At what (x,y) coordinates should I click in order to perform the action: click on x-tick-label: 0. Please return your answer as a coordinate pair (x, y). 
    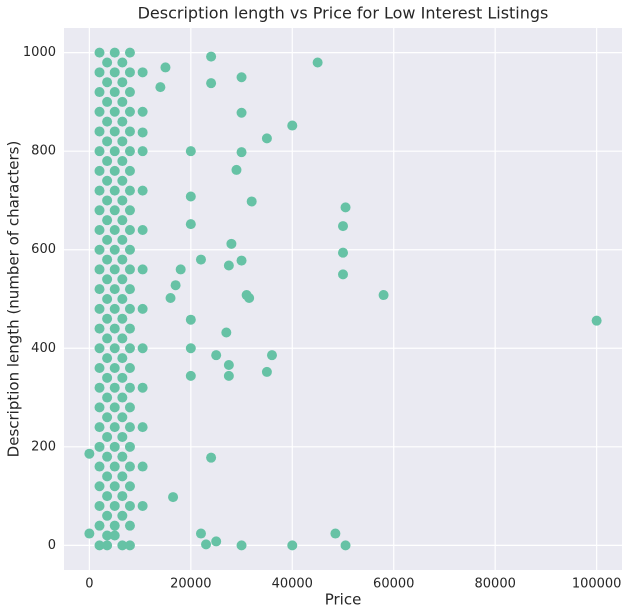
    Looking at the image, I should click on (89, 584).